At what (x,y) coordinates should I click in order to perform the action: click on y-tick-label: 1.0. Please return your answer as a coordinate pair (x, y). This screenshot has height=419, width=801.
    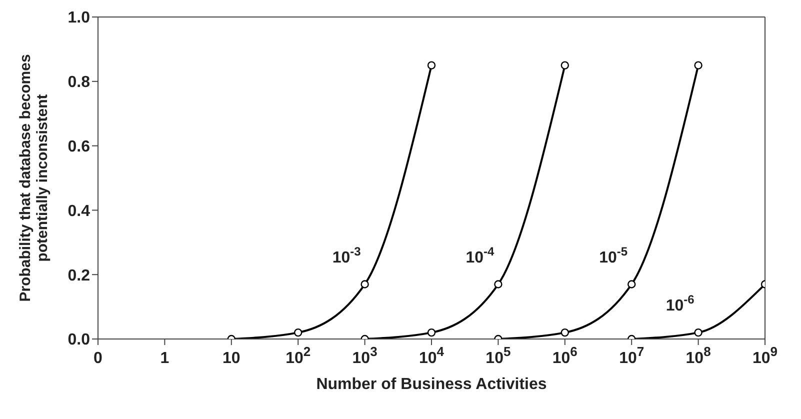
    Looking at the image, I should click on (79, 18).